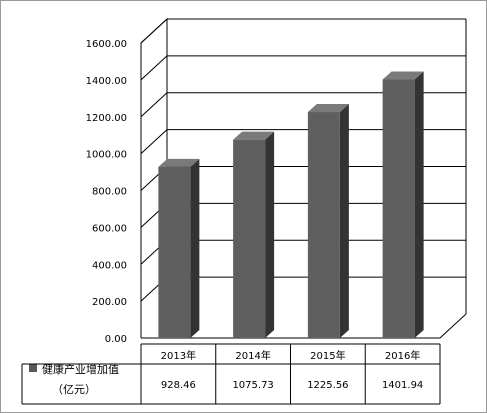  Describe the element at coordinates (327, 385) in the screenshot. I see `data-table-value: 1225.56` at that location.